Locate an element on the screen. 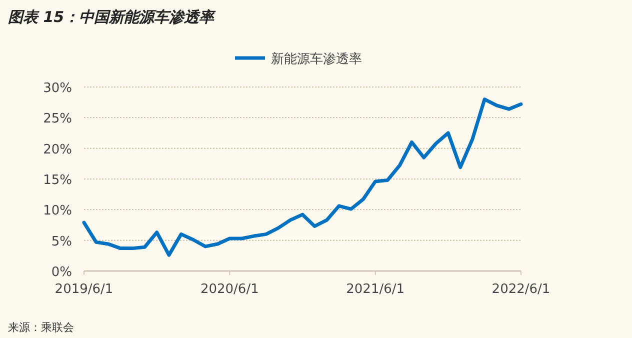  y-tick-label: 20% is located at coordinates (57, 150).